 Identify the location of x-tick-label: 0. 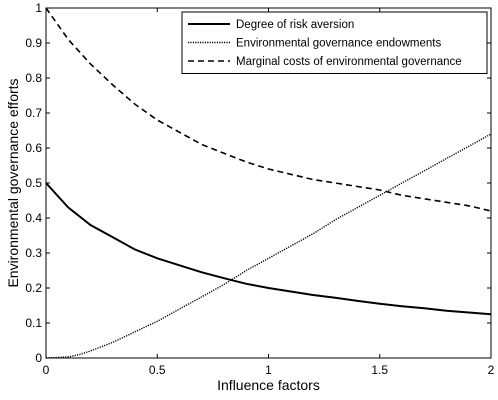
(46, 370).